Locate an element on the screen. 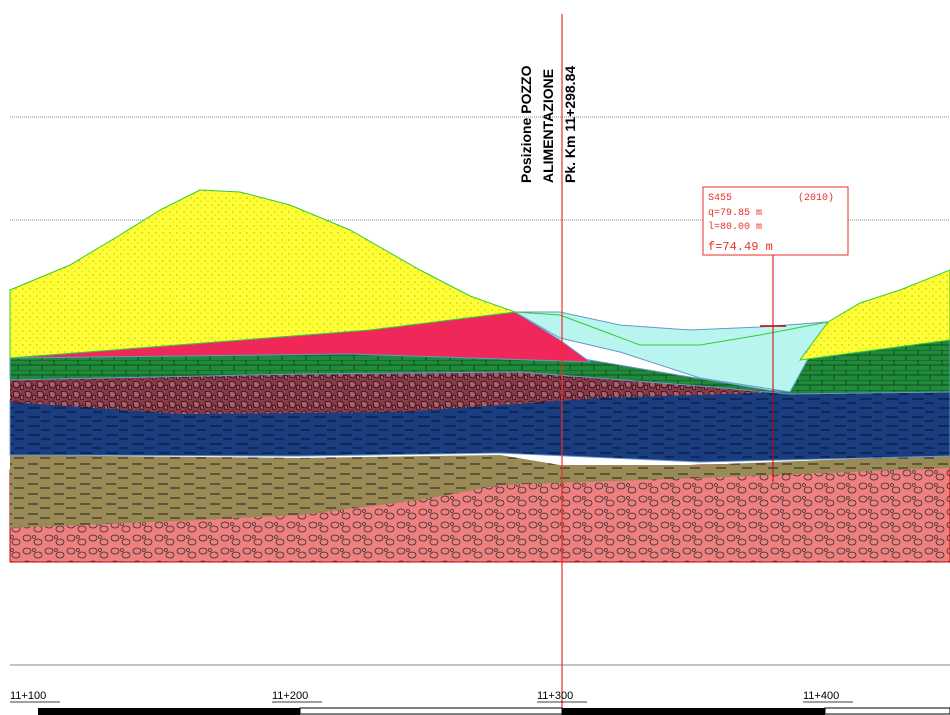 The height and width of the screenshot is (715, 950). borehole-f: f=74.49 m is located at coordinates (740, 247).